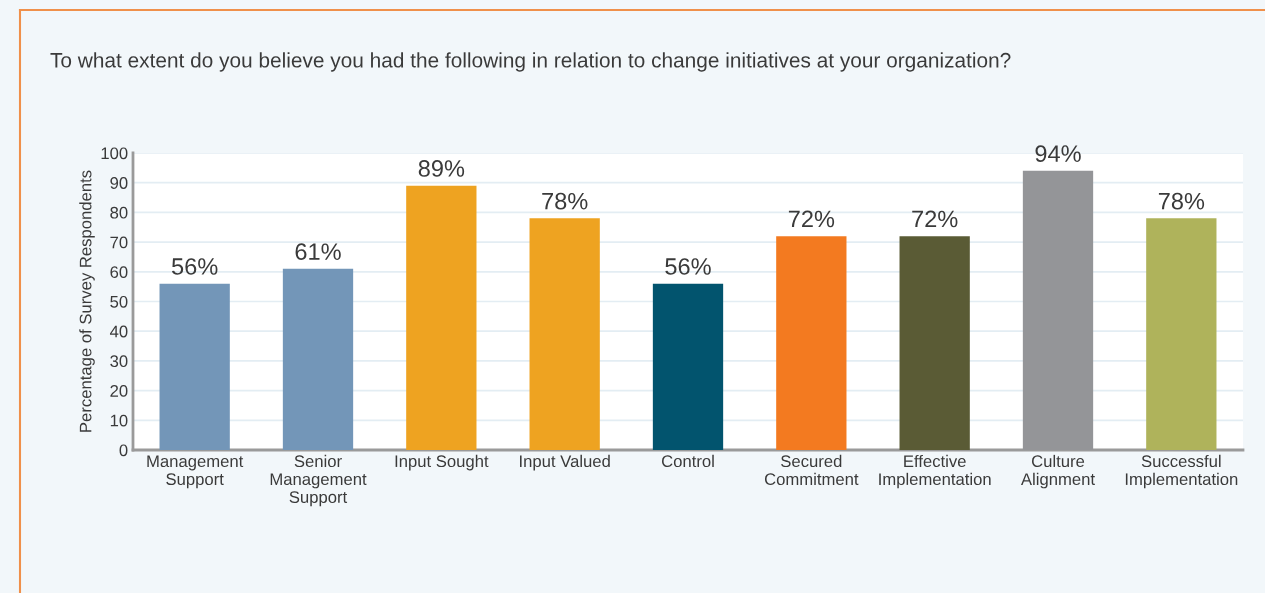 Image resolution: width=1265 pixels, height=593 pixels. Describe the element at coordinates (811, 470) in the screenshot. I see `x-tick-label: Secured Commitment` at that location.